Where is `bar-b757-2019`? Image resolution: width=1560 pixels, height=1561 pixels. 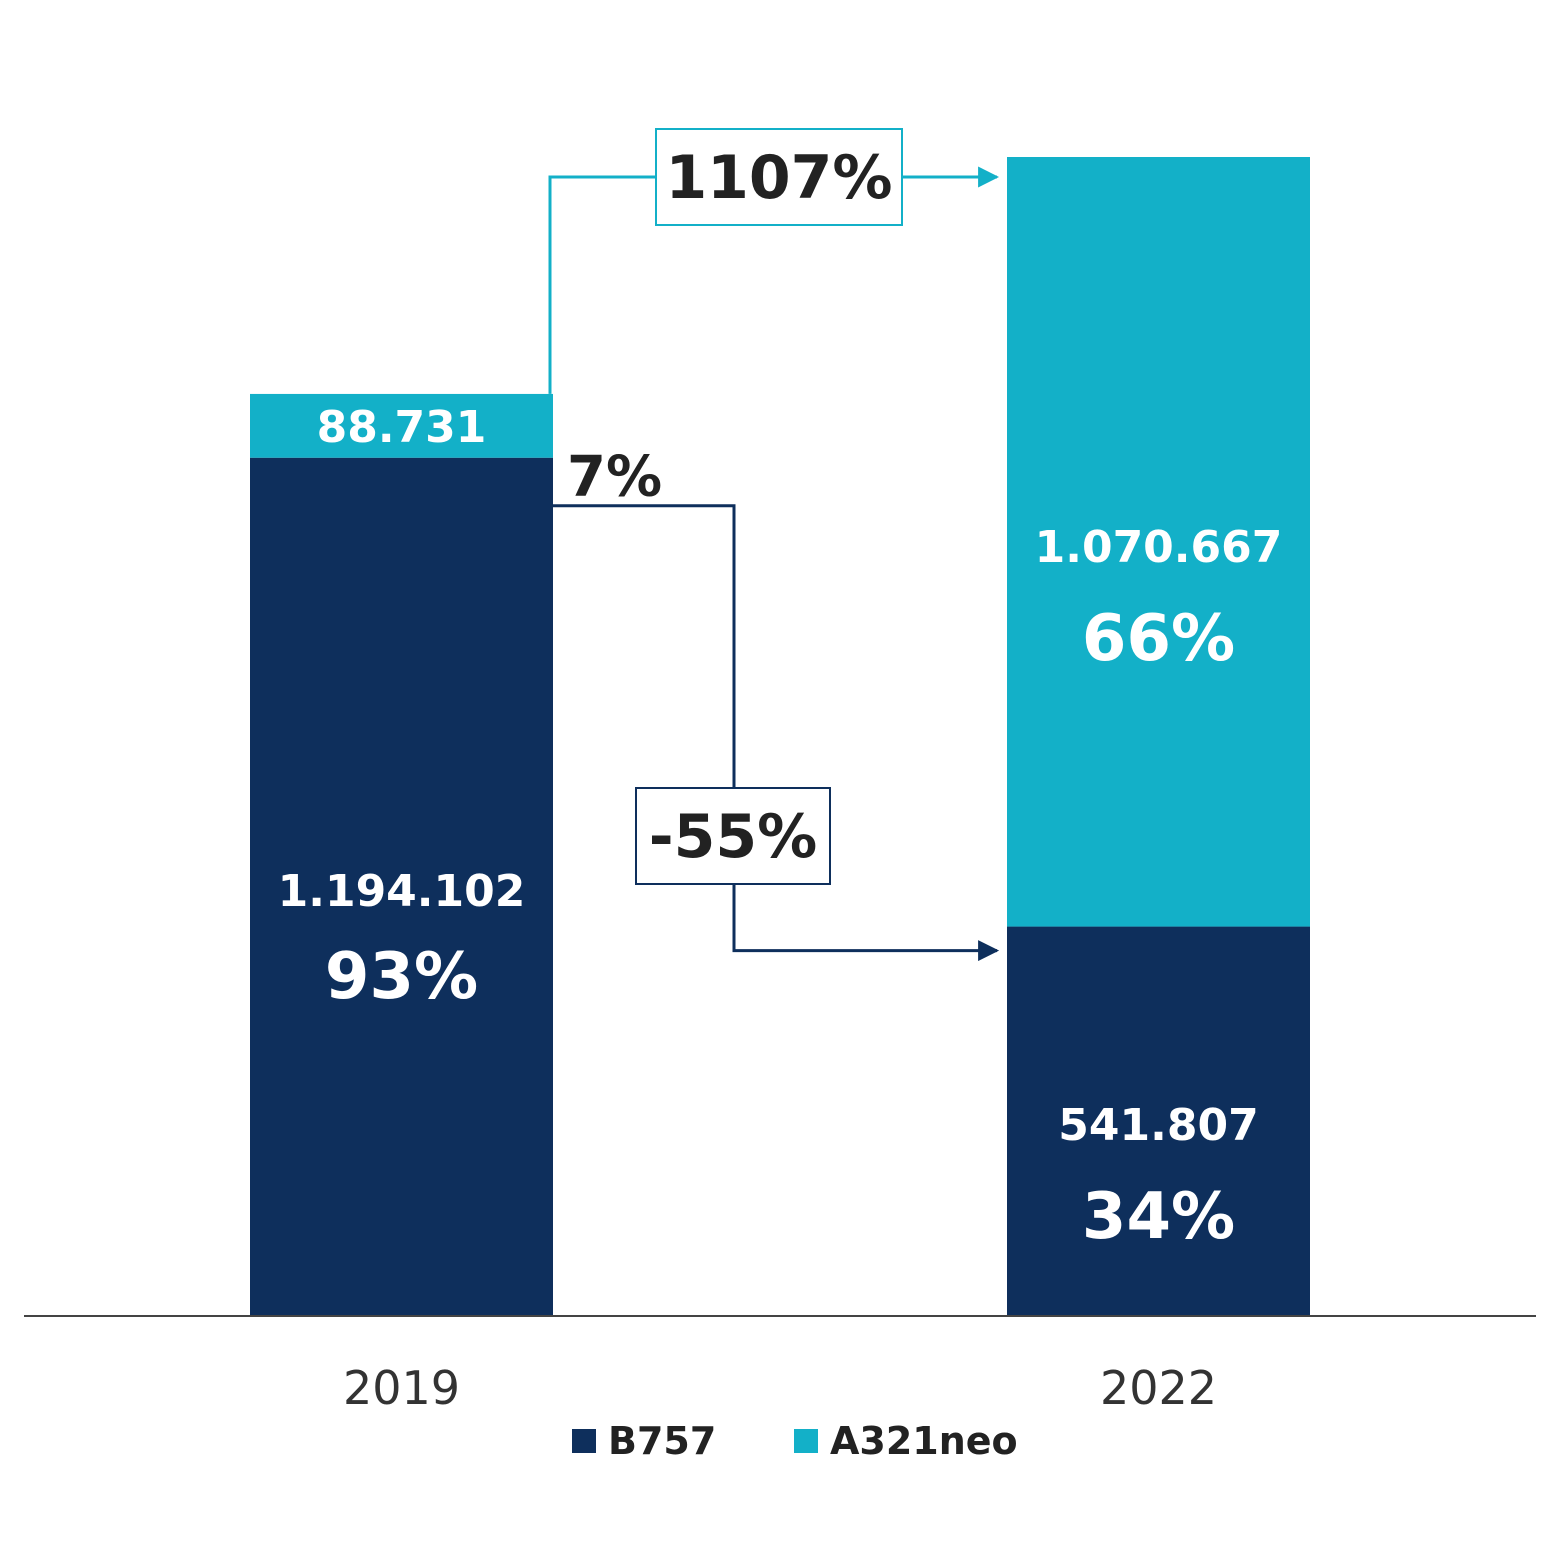 bar-b757-2019 is located at coordinates (401, 887).